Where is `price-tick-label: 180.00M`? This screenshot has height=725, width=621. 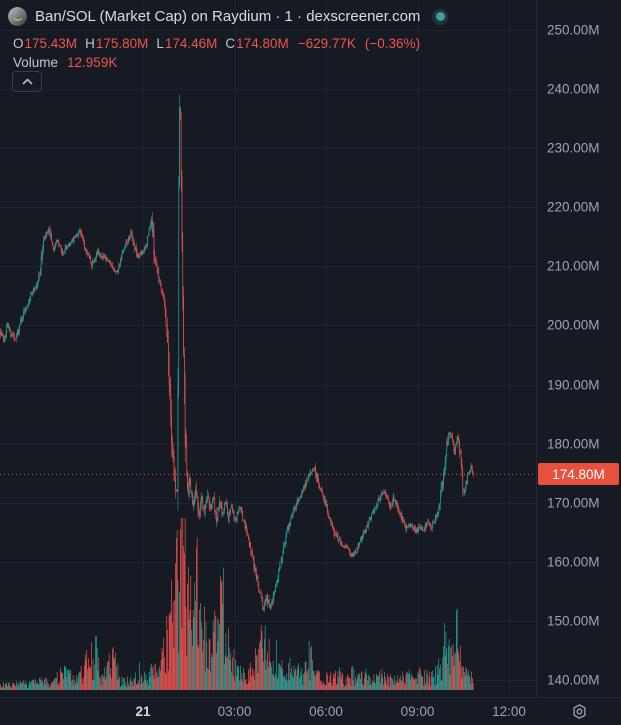
price-tick-label: 180.00M is located at coordinates (573, 444).